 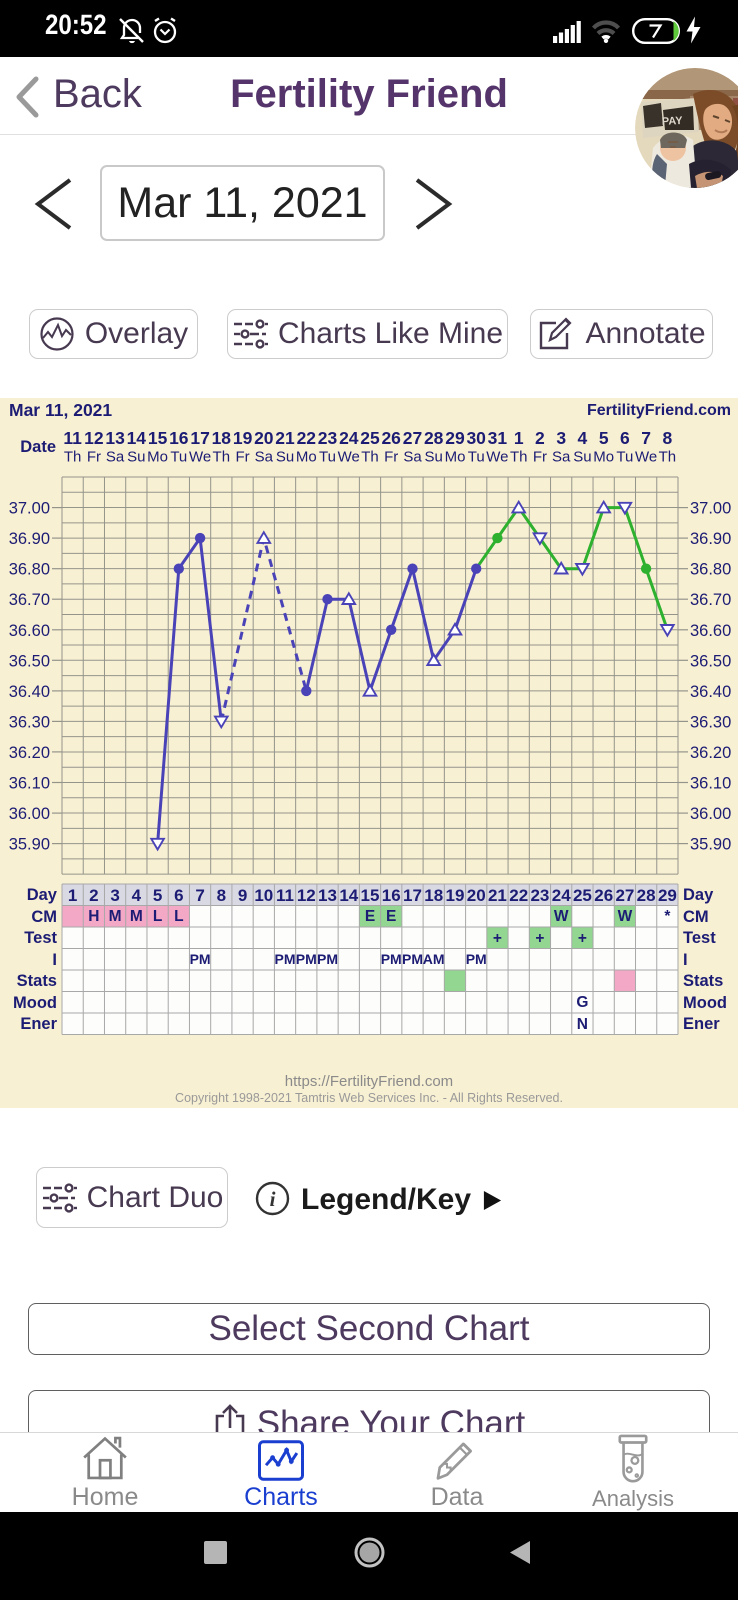 What do you see at coordinates (263, 895) in the screenshot?
I see `svg-text: 10` at bounding box center [263, 895].